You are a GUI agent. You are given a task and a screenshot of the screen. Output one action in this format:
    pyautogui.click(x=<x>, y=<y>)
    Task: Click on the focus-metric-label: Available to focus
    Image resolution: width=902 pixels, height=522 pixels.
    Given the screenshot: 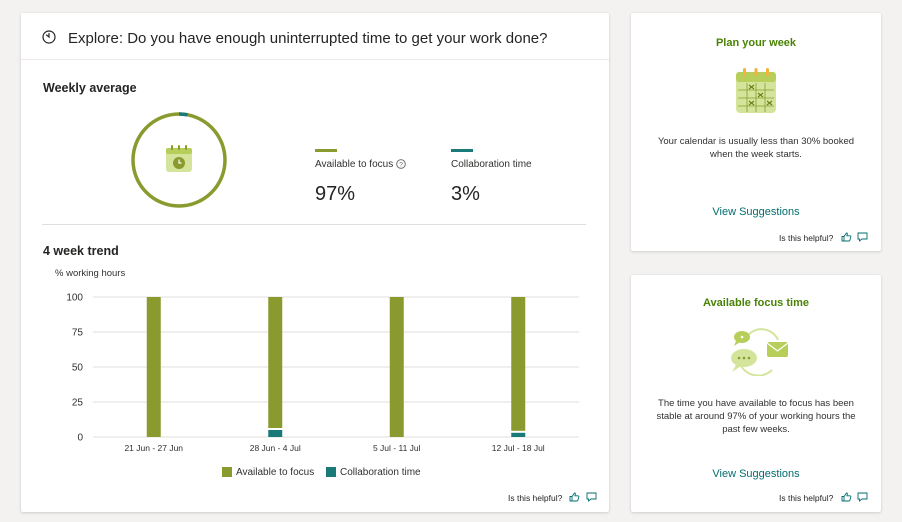 What is the action you would take?
    pyautogui.click(x=354, y=164)
    